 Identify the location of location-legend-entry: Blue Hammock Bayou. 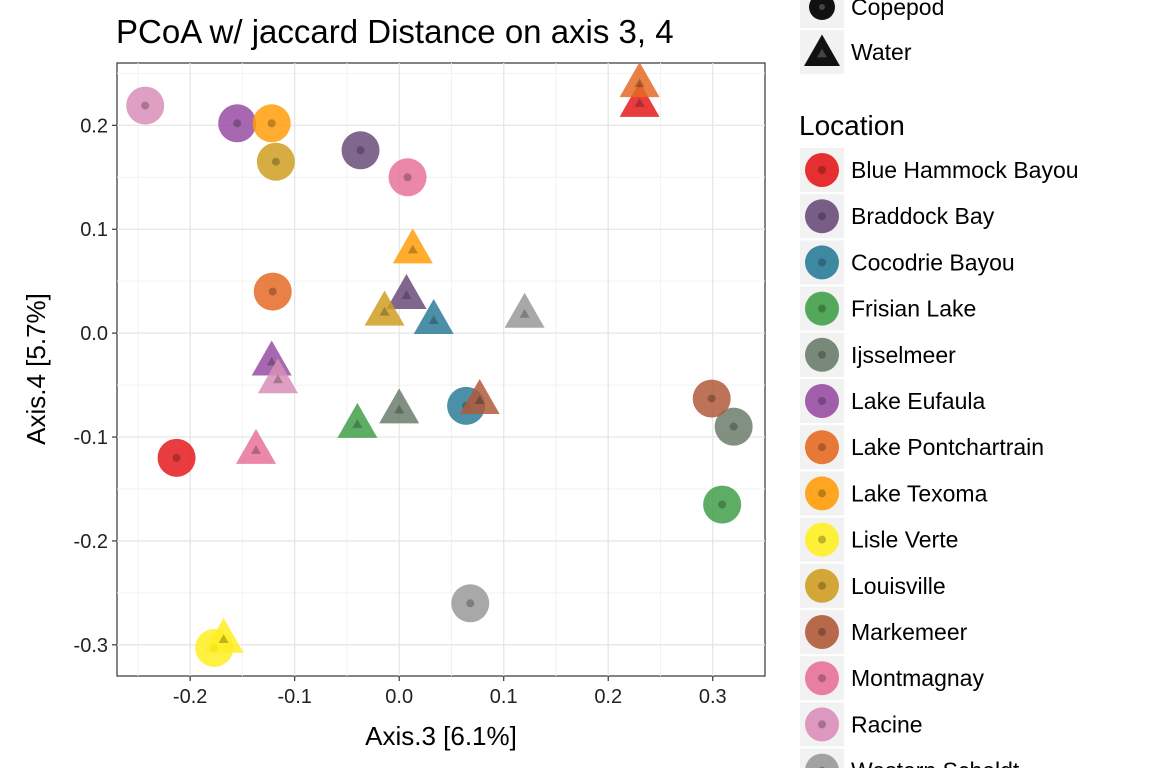
(938, 170).